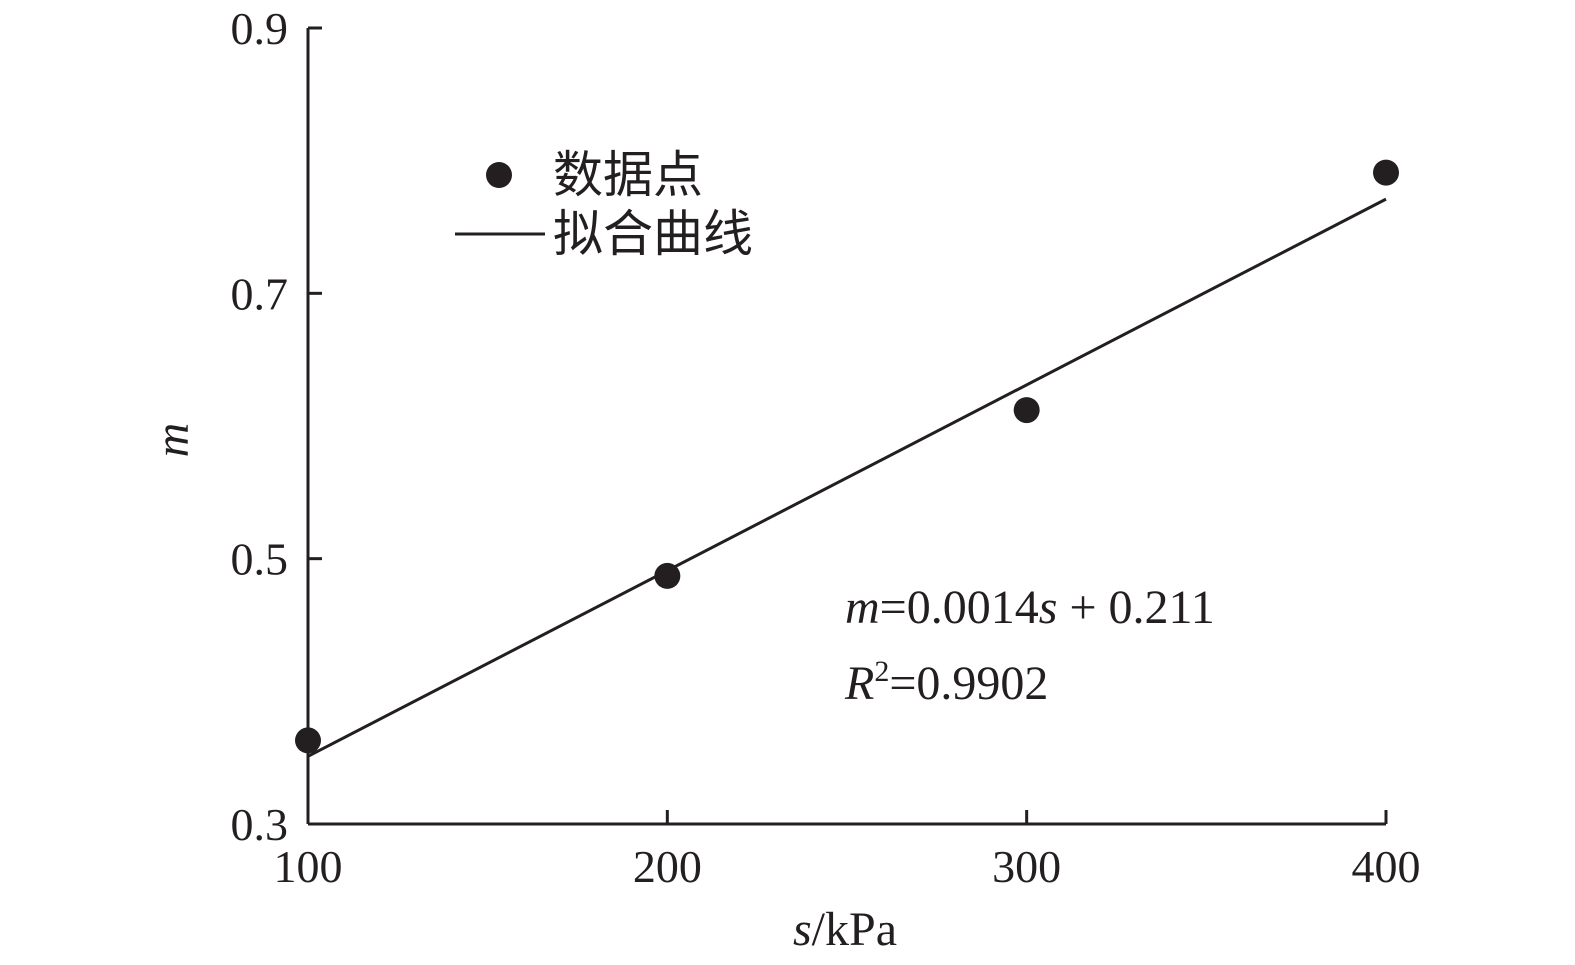  Describe the element at coordinates (308, 866) in the screenshot. I see `x-tick-label: 100` at that location.